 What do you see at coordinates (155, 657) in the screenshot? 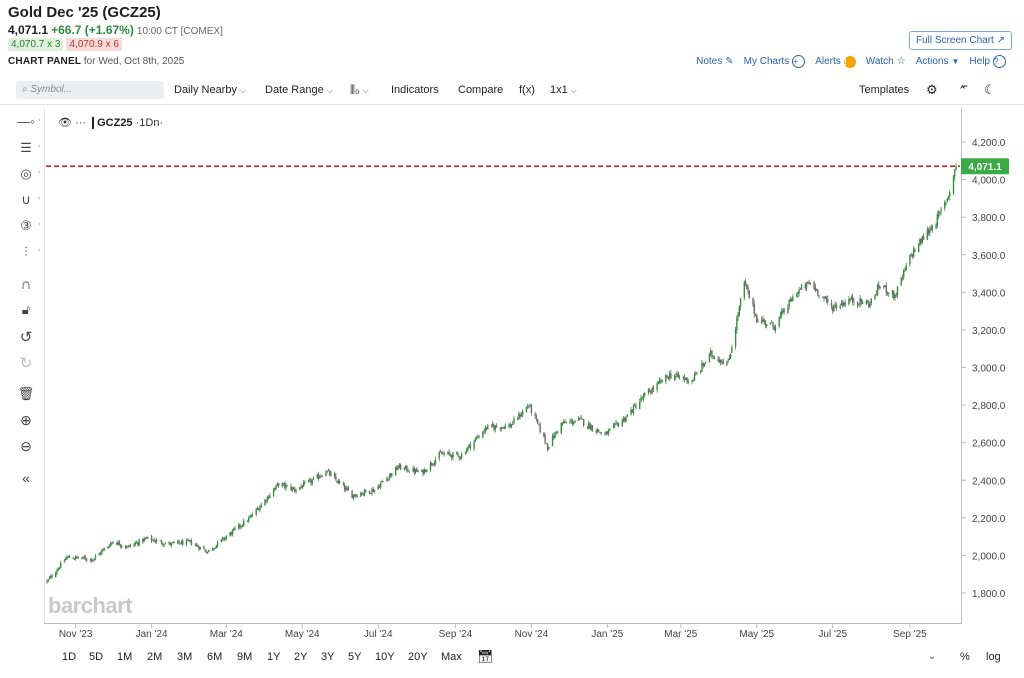
I see `period-button-2m: 2M` at bounding box center [155, 657].